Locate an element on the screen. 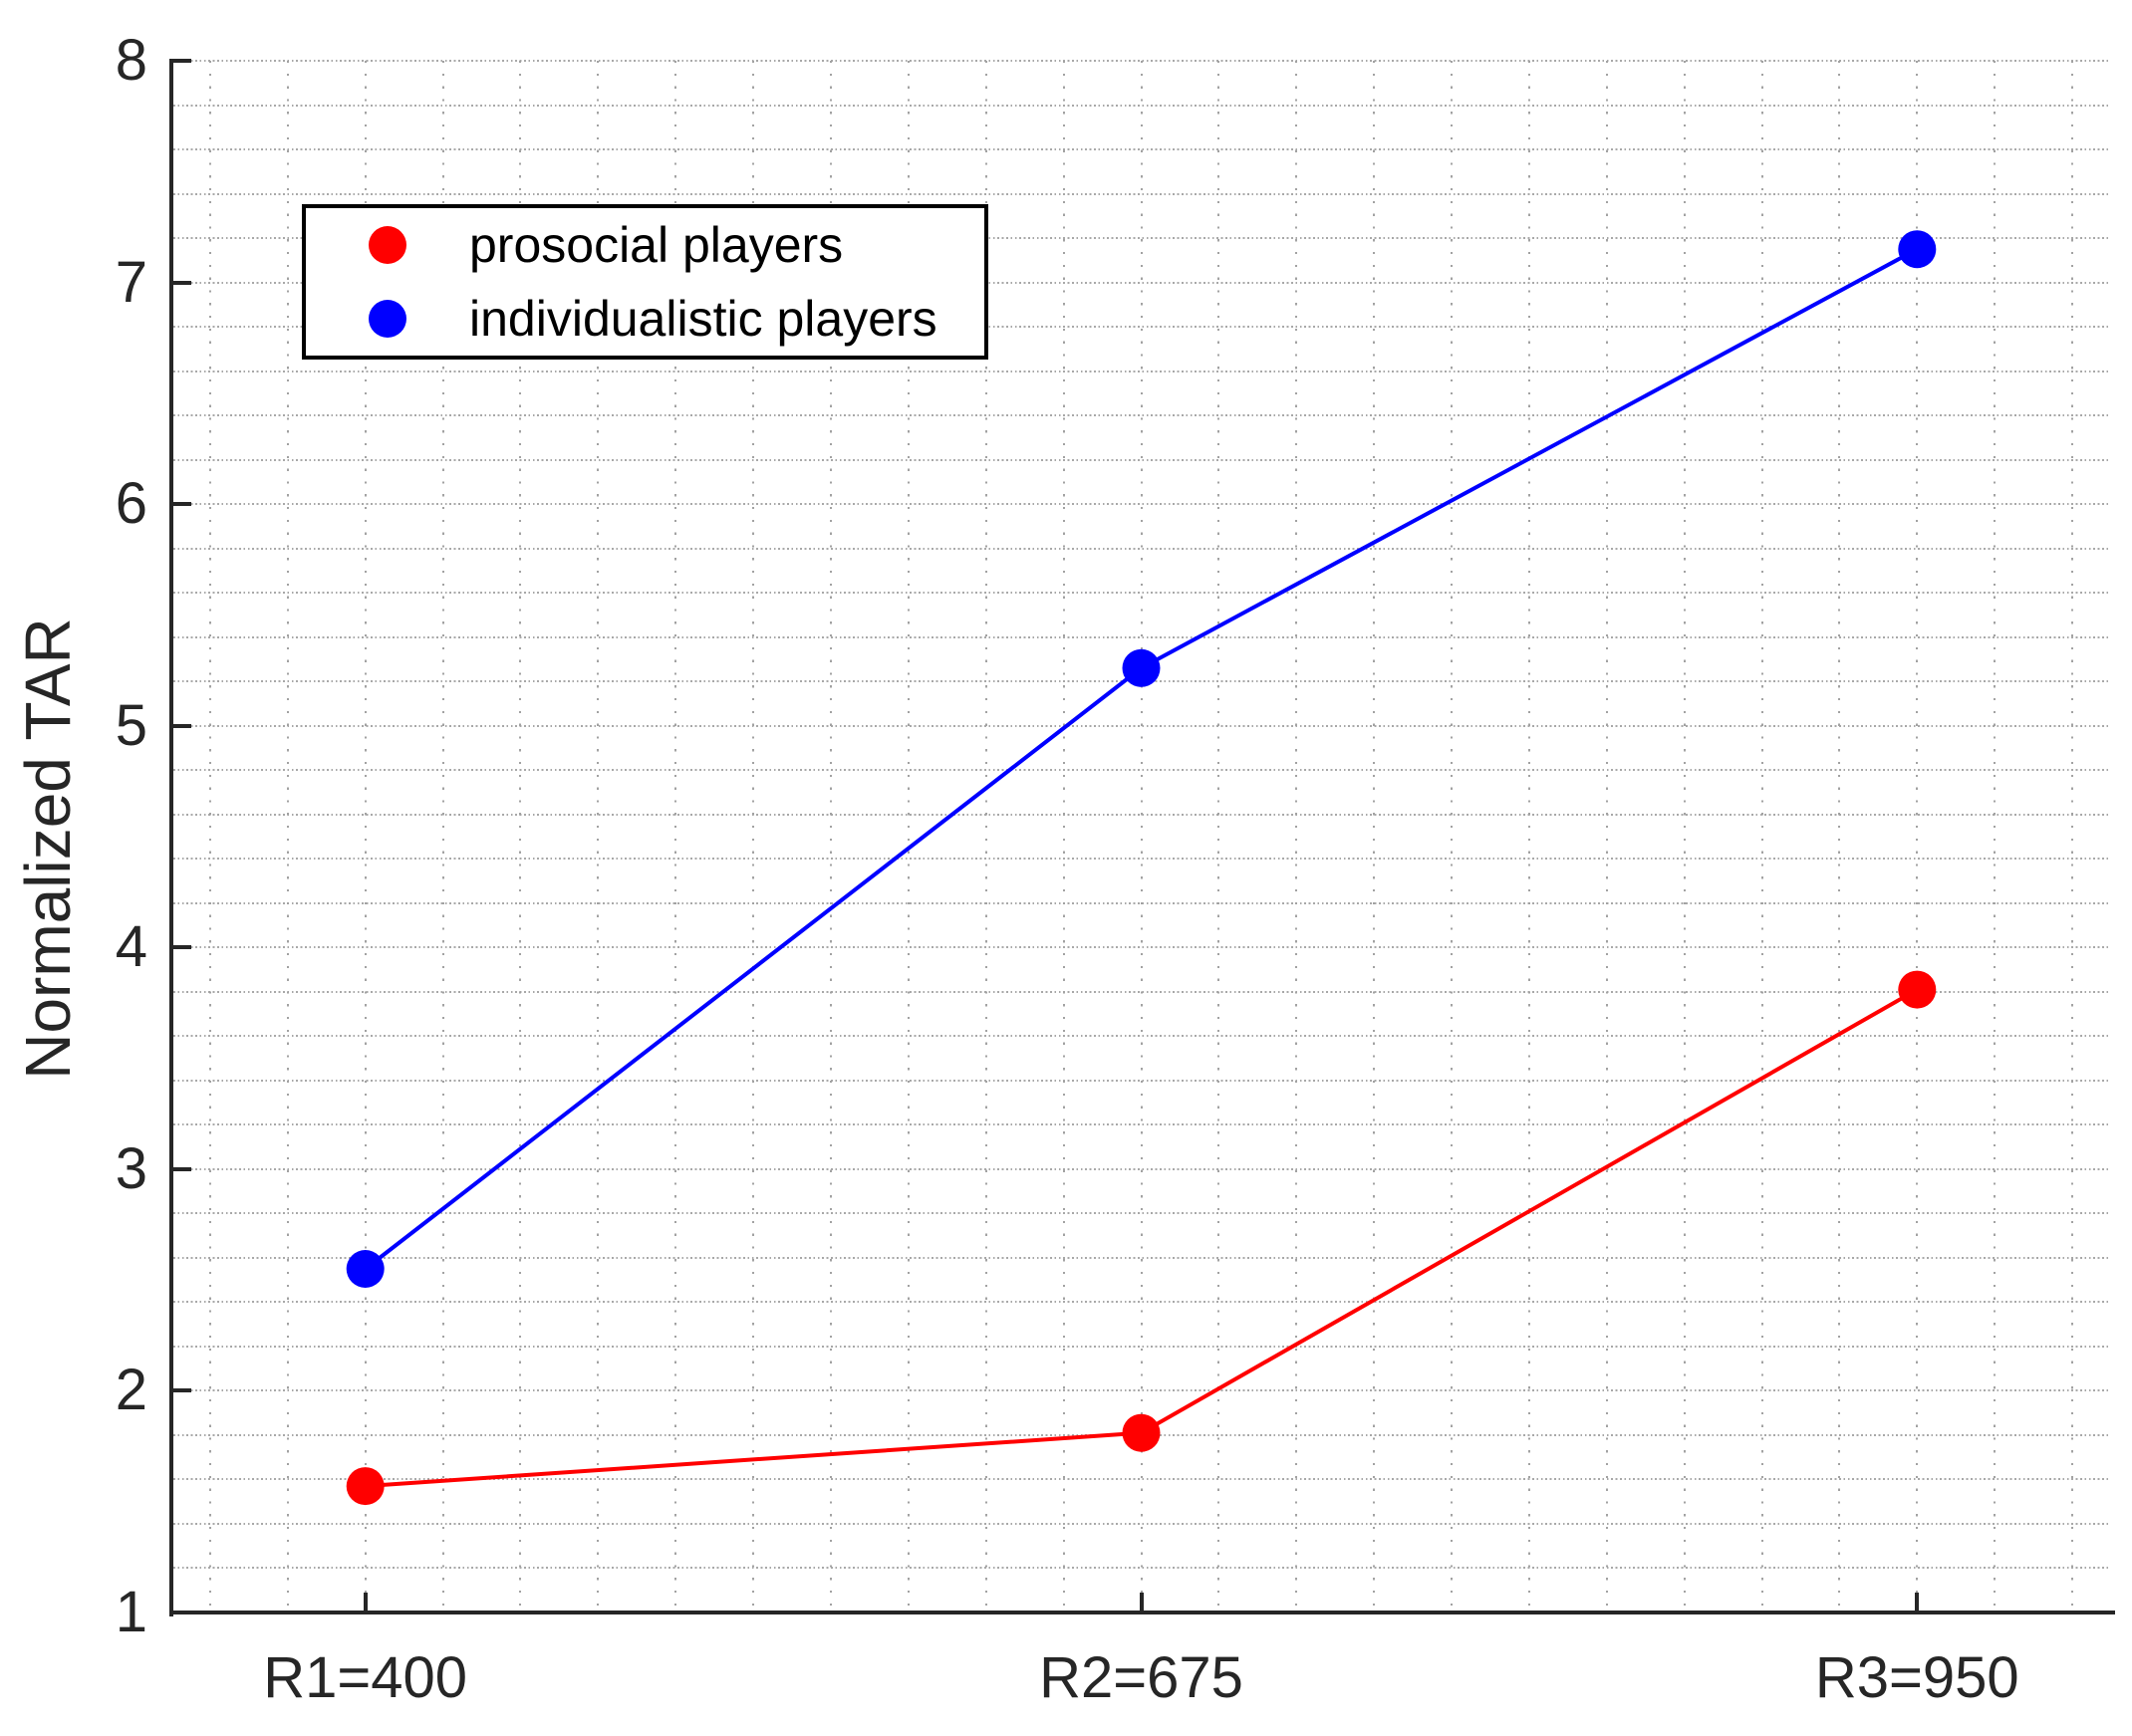 The height and width of the screenshot is (1736, 2132). y-tick-label: 7 is located at coordinates (131, 282).